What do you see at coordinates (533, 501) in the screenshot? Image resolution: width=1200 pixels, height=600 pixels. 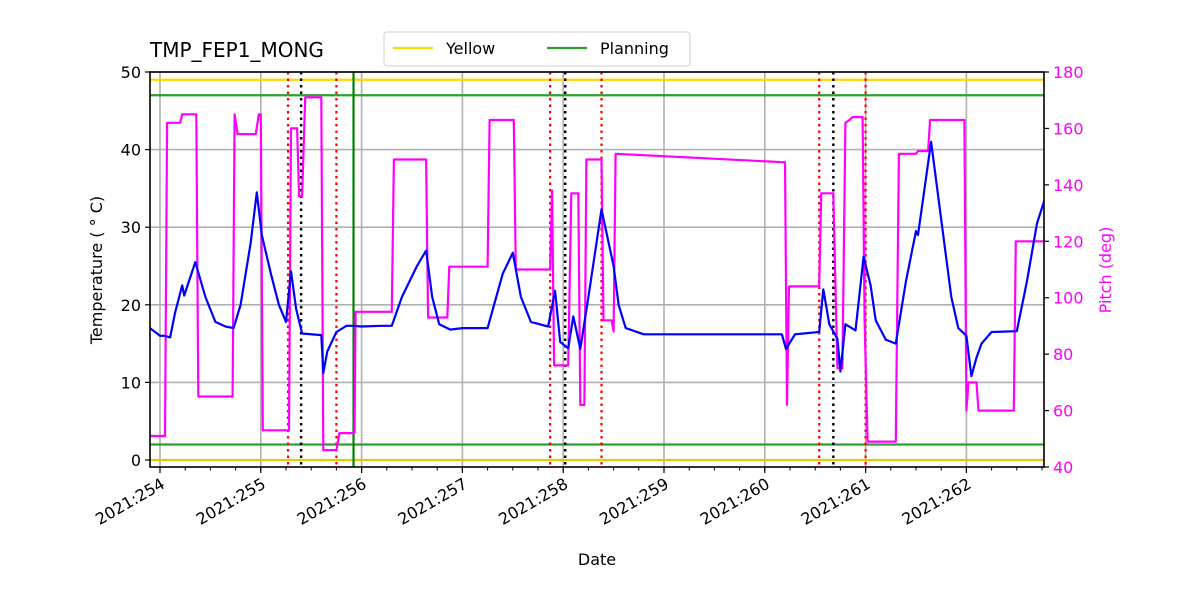 I see `svg-text: 2021:258` at bounding box center [533, 501].